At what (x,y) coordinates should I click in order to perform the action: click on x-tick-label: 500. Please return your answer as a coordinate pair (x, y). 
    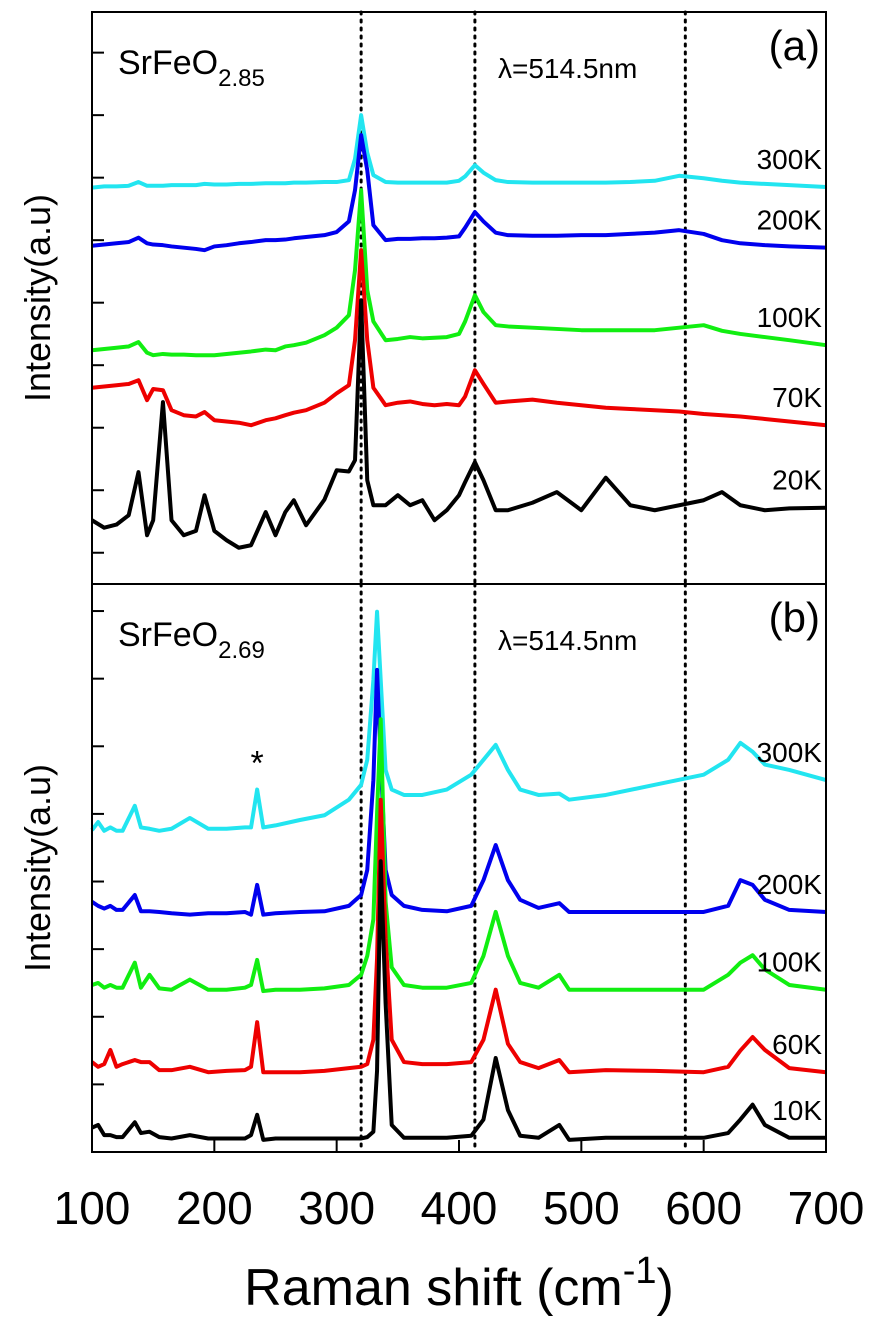
    Looking at the image, I should click on (581, 1208).